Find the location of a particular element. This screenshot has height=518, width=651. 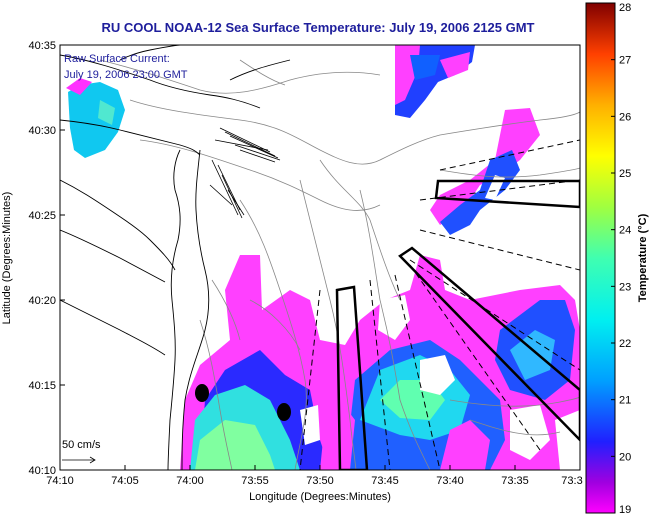

x-tick-label: 73:35 is located at coordinates (515, 481).